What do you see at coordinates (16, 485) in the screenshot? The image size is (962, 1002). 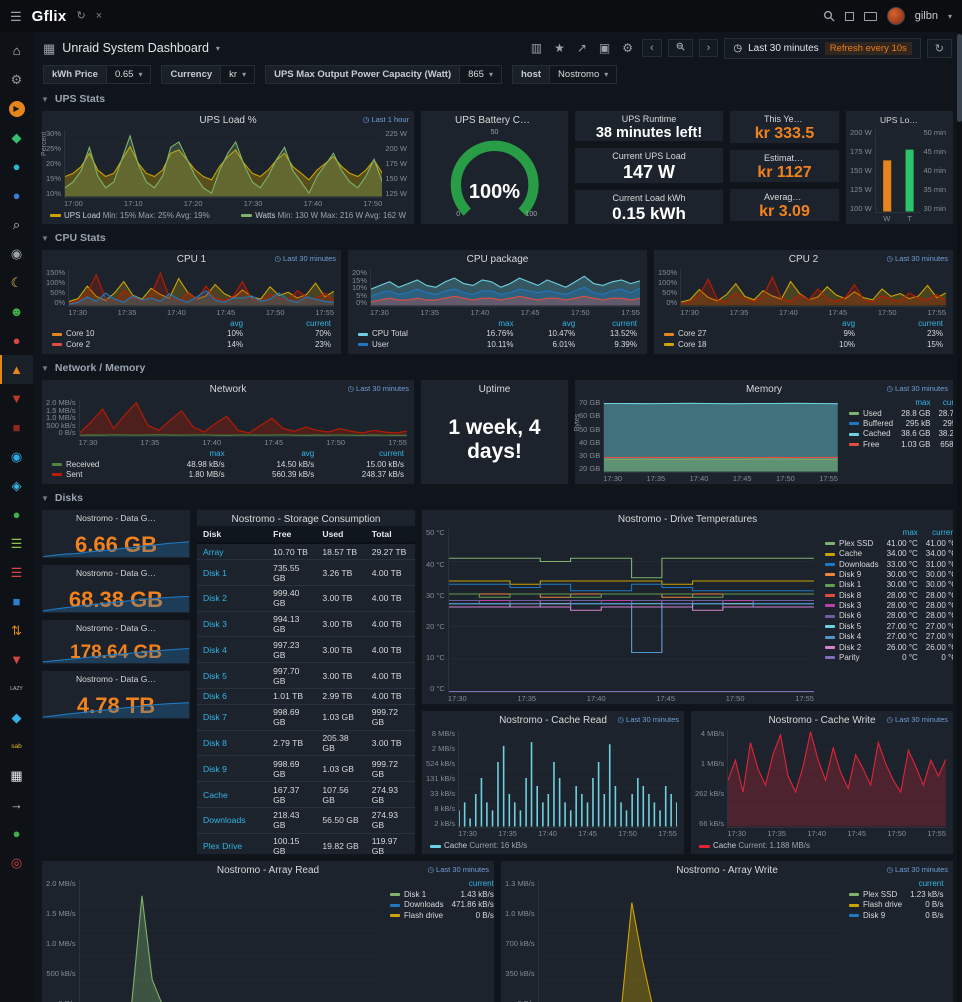 I see `blue-swirl-app-icon: ◈` at bounding box center [16, 485].